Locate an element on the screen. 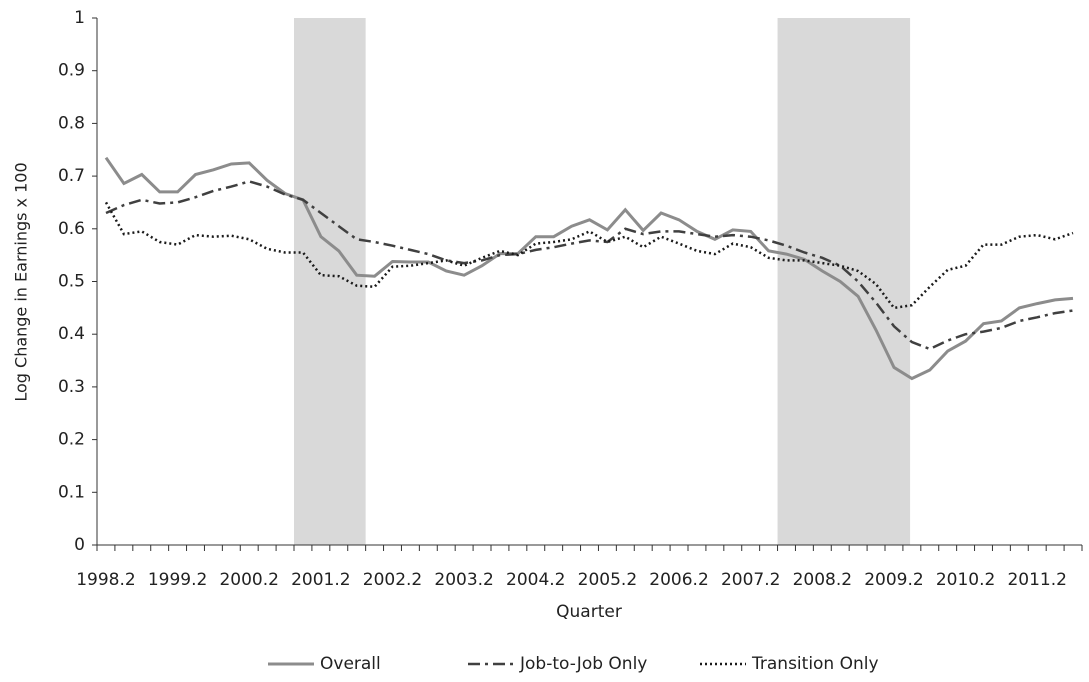 This screenshot has height=682, width=1089. x-tick-label: 2011.2 is located at coordinates (1036, 580).